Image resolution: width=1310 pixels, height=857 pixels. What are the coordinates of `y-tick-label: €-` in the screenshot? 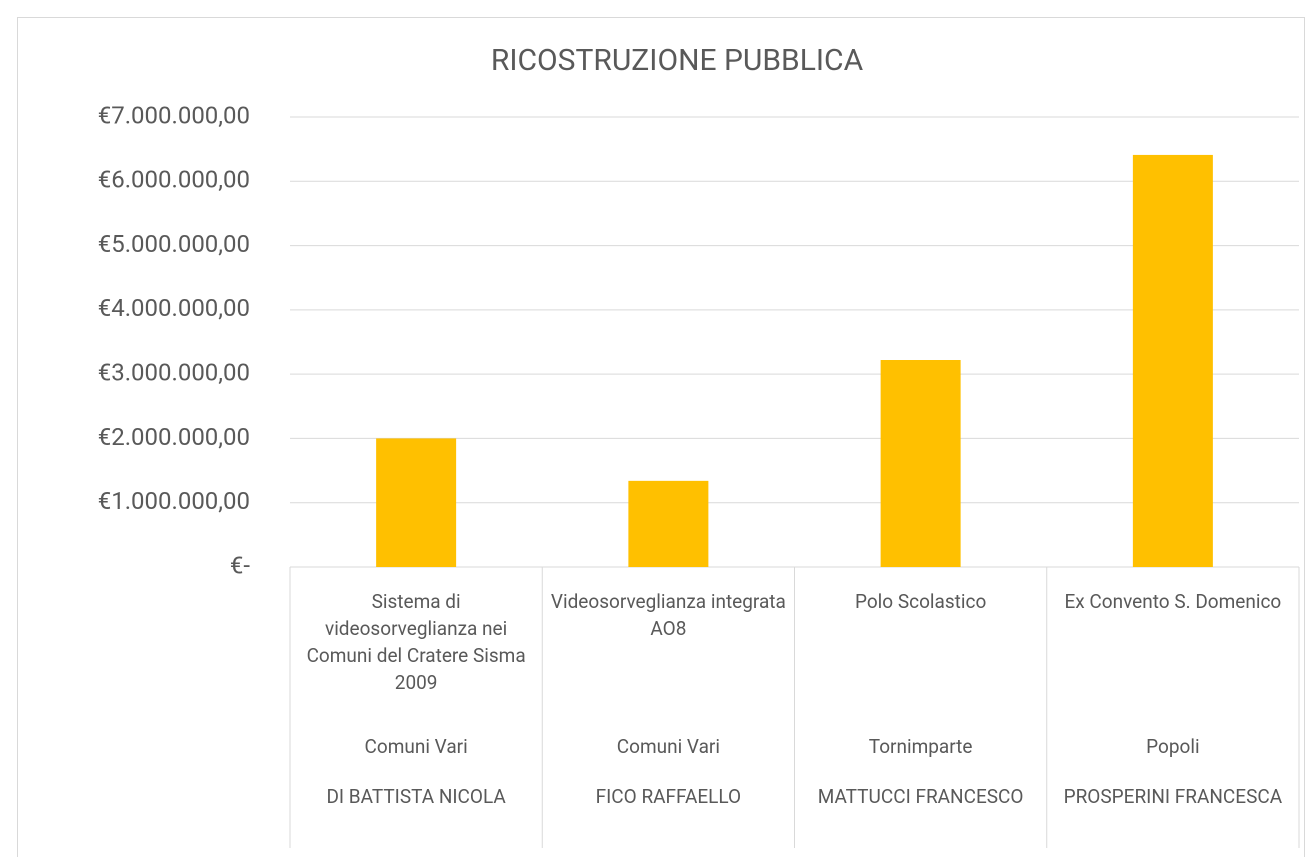 It's located at (240, 565).